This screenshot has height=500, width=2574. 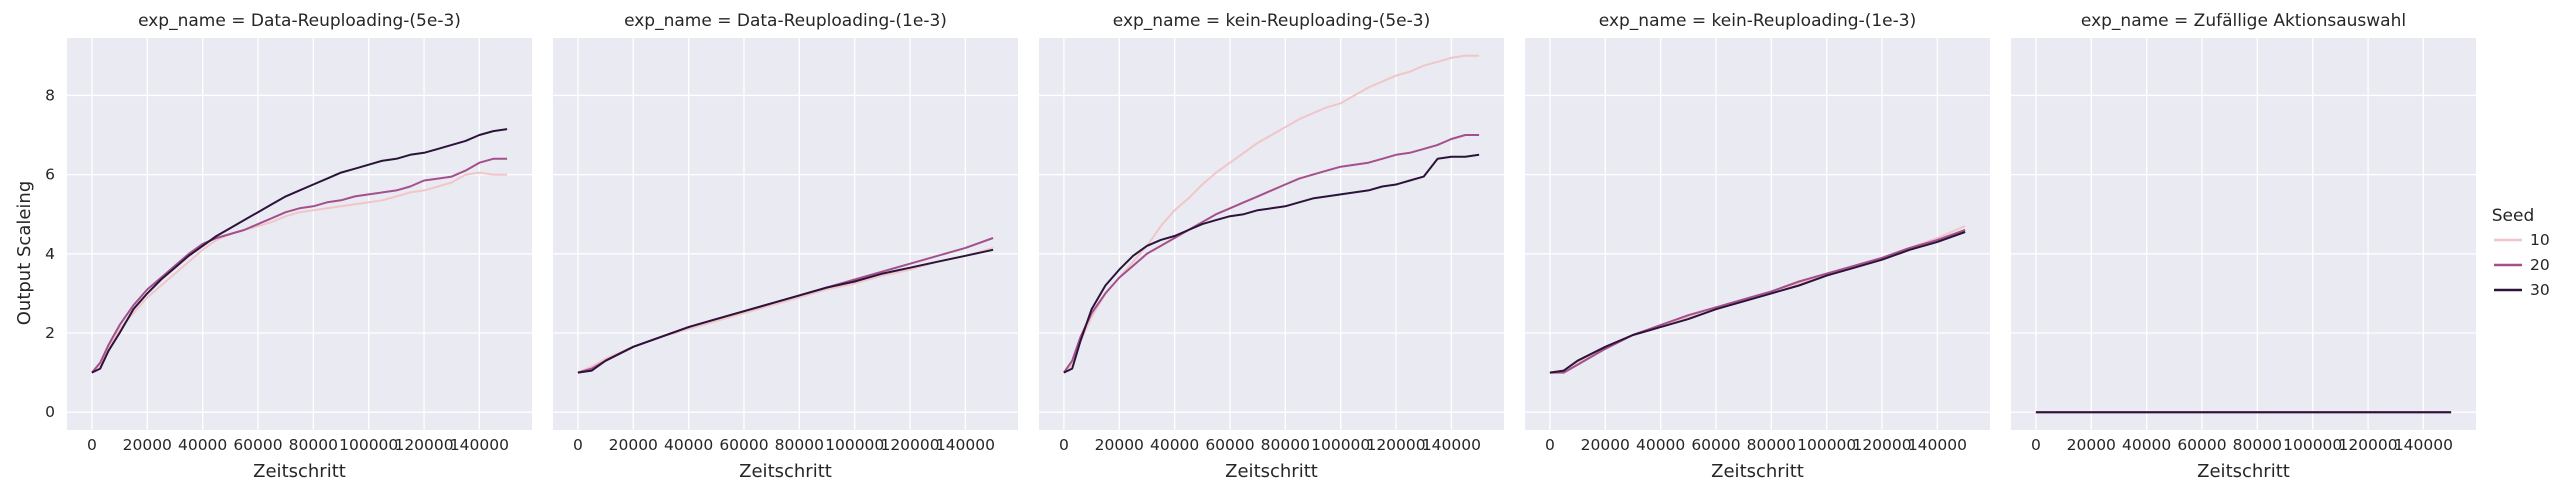 I want to click on y-tick-label: 2, so click(x=50, y=333).